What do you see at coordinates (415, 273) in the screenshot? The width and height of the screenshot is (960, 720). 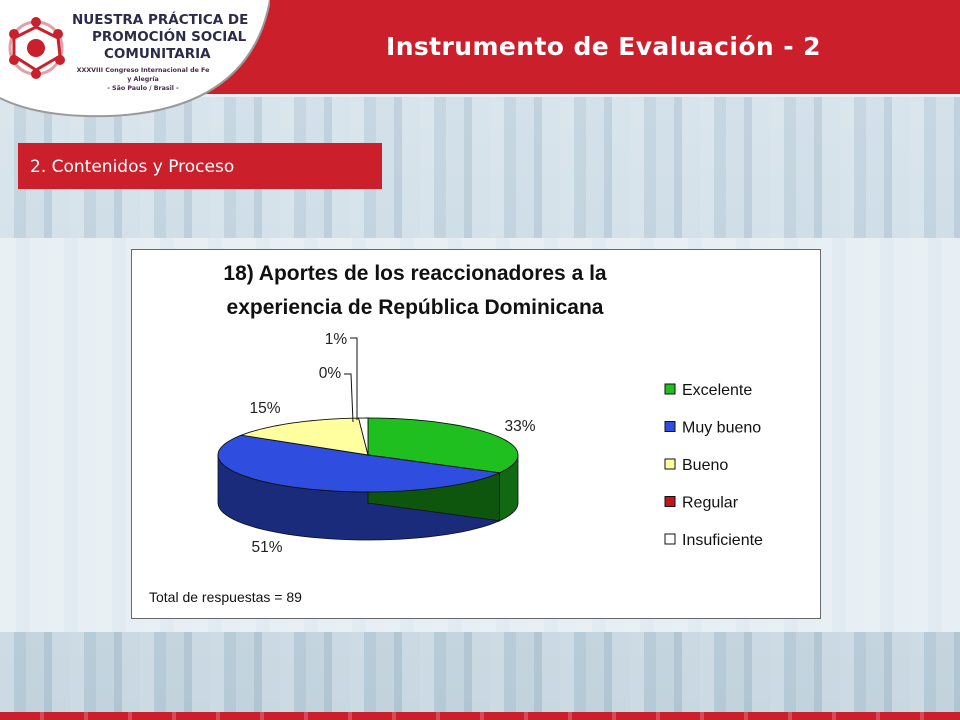 I see `chart-title-line-1: 18) Aportes de los reaccionadores a la` at bounding box center [415, 273].